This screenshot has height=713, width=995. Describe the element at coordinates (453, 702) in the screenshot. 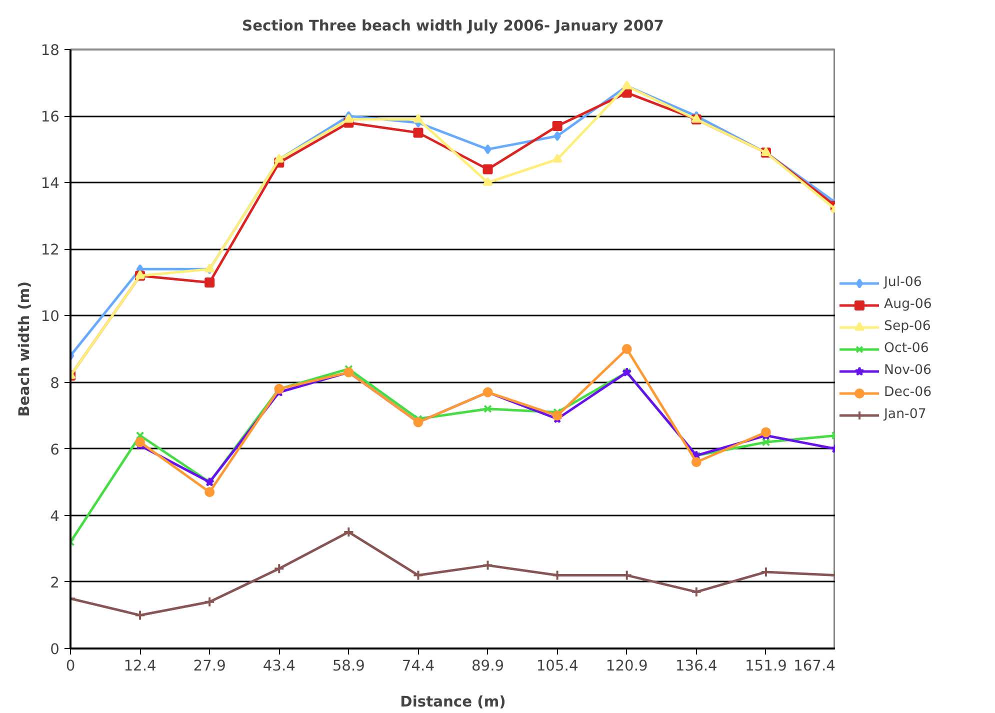

I see `x-axis-title: Distance (m)` at that location.